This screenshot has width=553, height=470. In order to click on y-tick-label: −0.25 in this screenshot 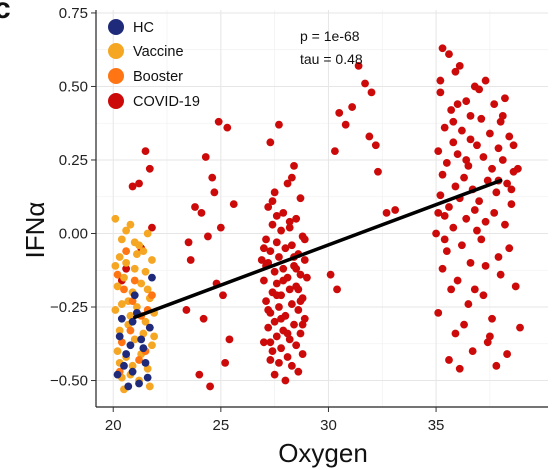, I will do `click(69, 307)`.